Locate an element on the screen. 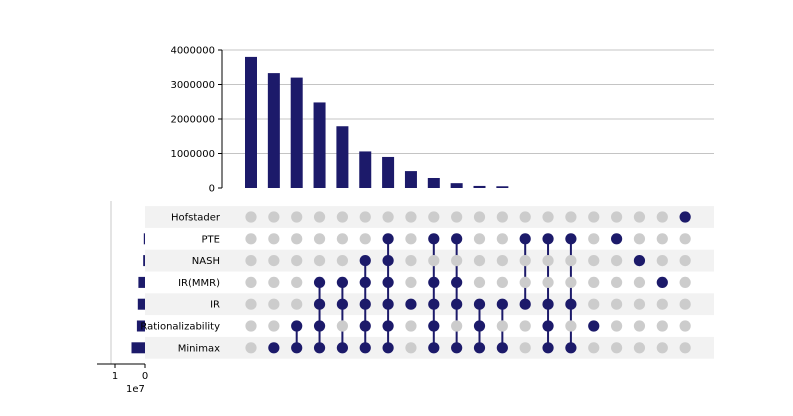 The height and width of the screenshot is (416, 793). set-label-rationalizability: Rationalizability is located at coordinates (180, 327).